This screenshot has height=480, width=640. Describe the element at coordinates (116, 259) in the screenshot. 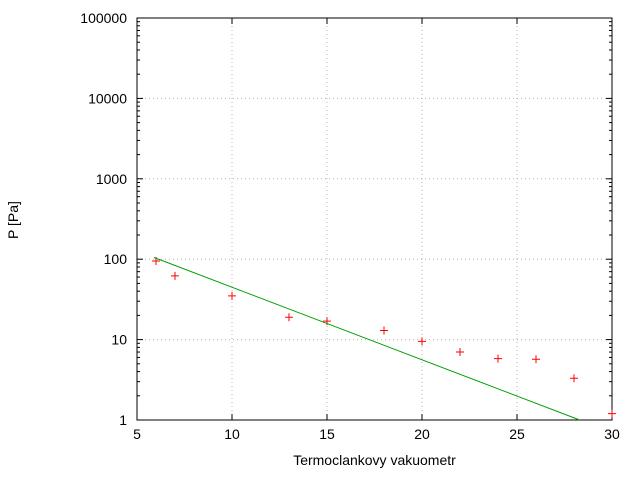

I see `y-tick-label: 100` at that location.